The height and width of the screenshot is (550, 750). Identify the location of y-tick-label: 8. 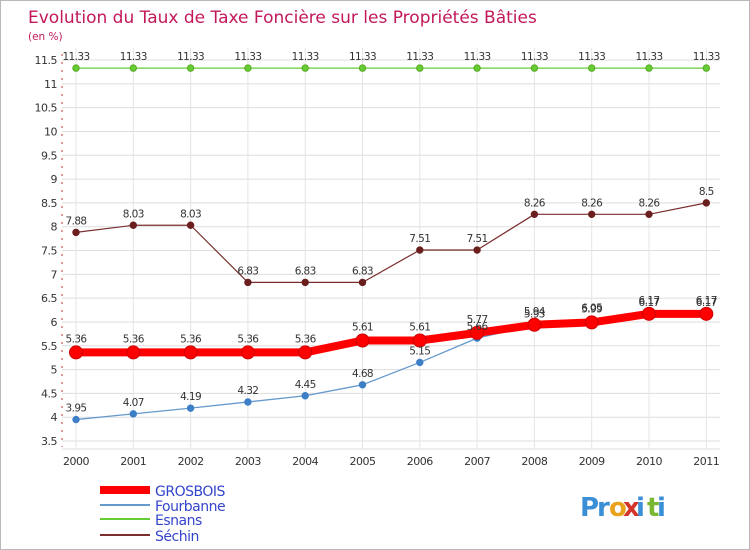
(54, 227).